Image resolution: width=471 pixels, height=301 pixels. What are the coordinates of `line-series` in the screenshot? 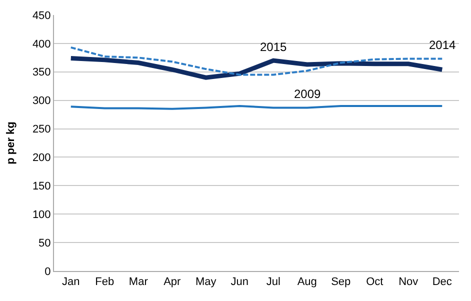 It's located at (256, 68).